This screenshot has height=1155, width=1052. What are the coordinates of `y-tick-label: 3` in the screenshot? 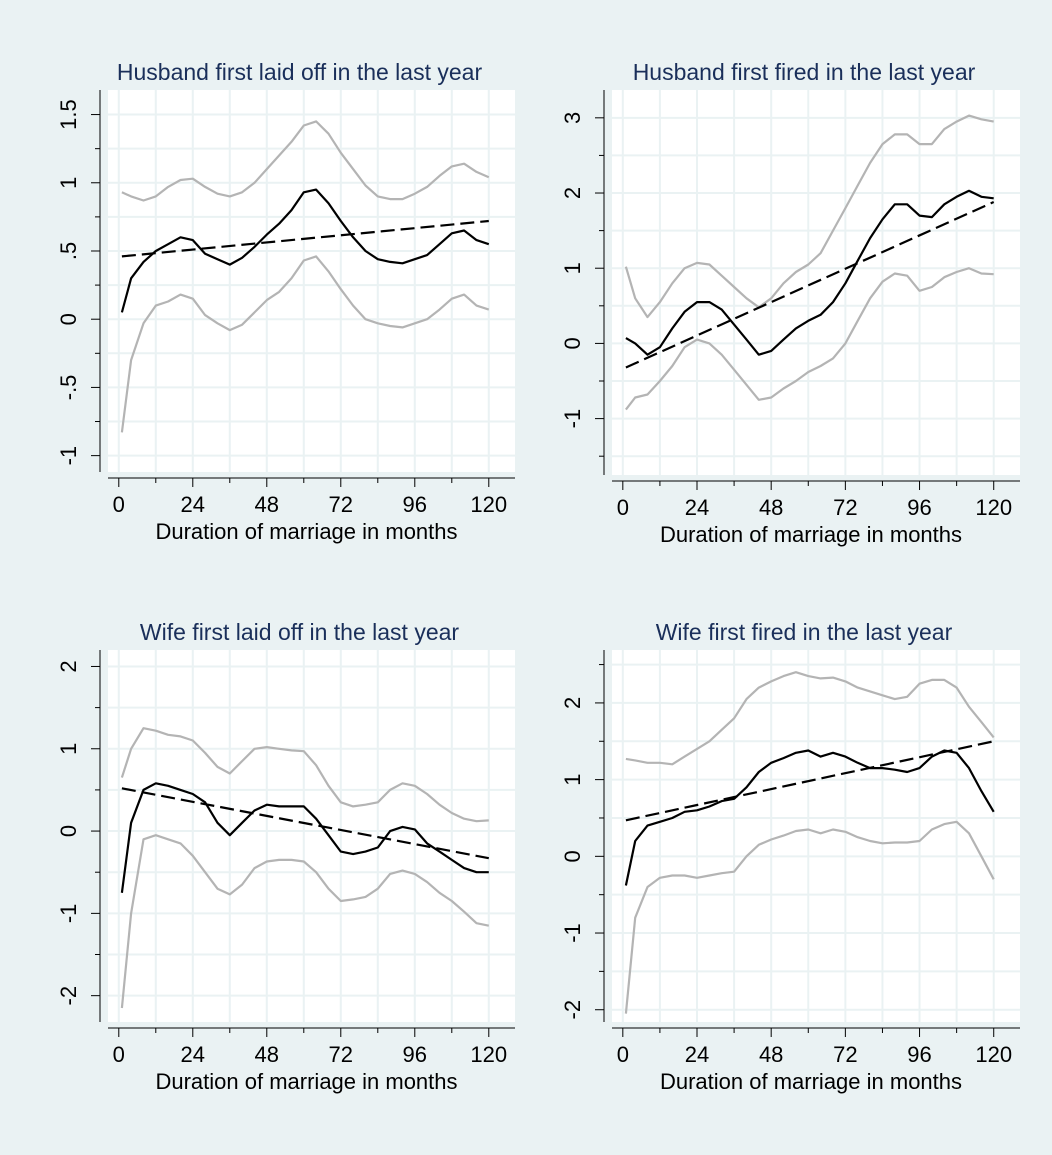 It's located at (572, 118).